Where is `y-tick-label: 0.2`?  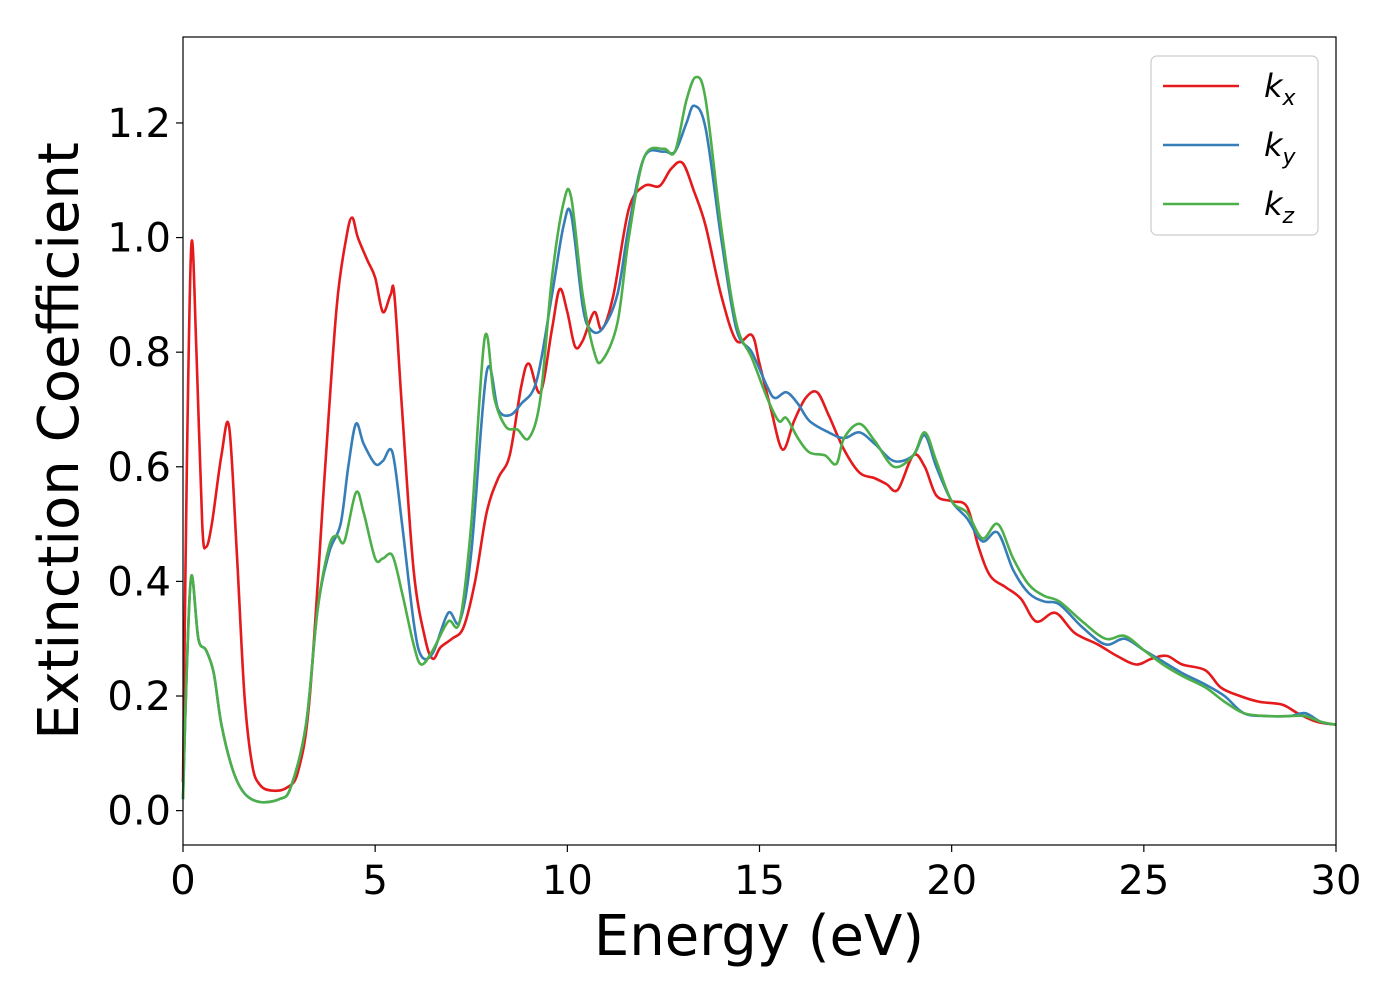
y-tick-label: 0.2 is located at coordinates (139, 697).